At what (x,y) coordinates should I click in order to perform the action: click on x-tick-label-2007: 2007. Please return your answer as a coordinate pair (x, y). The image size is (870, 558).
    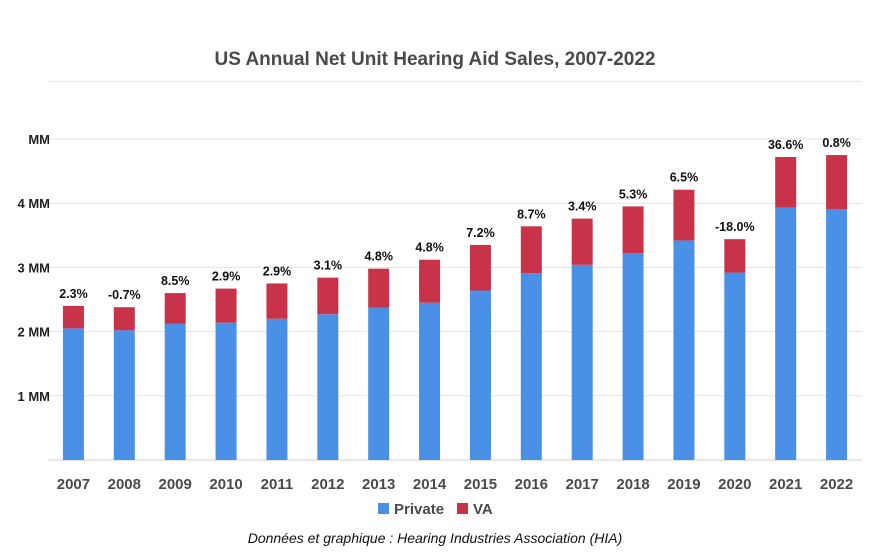
    Looking at the image, I should click on (73, 484).